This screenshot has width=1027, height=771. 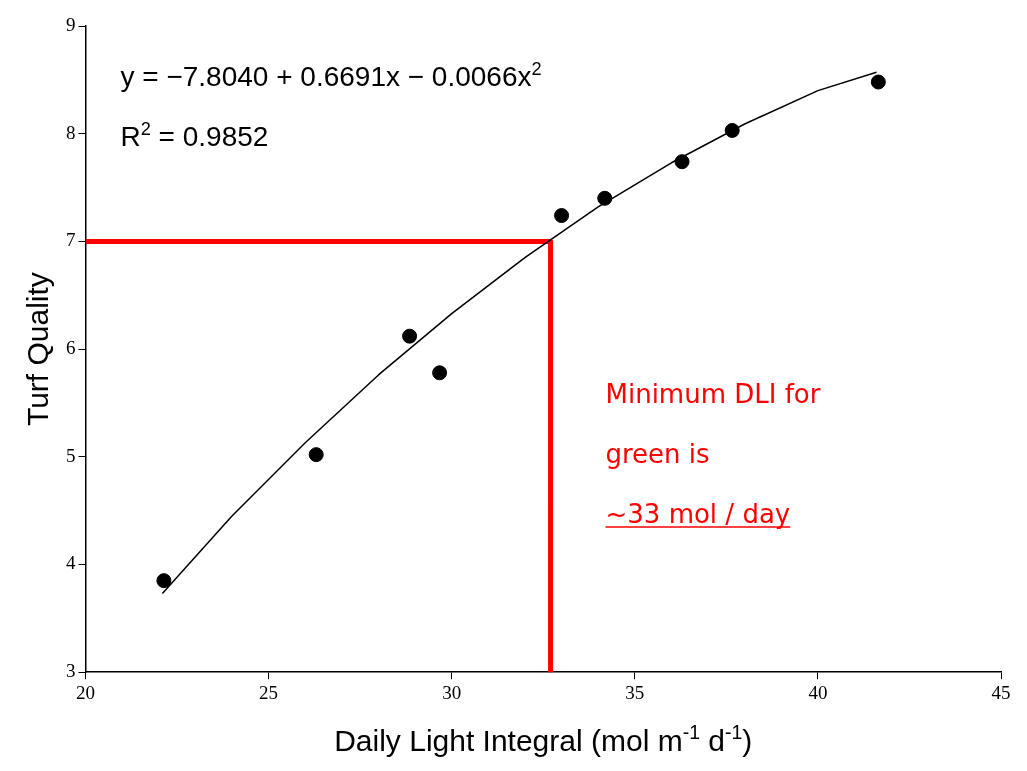 I want to click on y-tick-label: 6, so click(x=71, y=348).